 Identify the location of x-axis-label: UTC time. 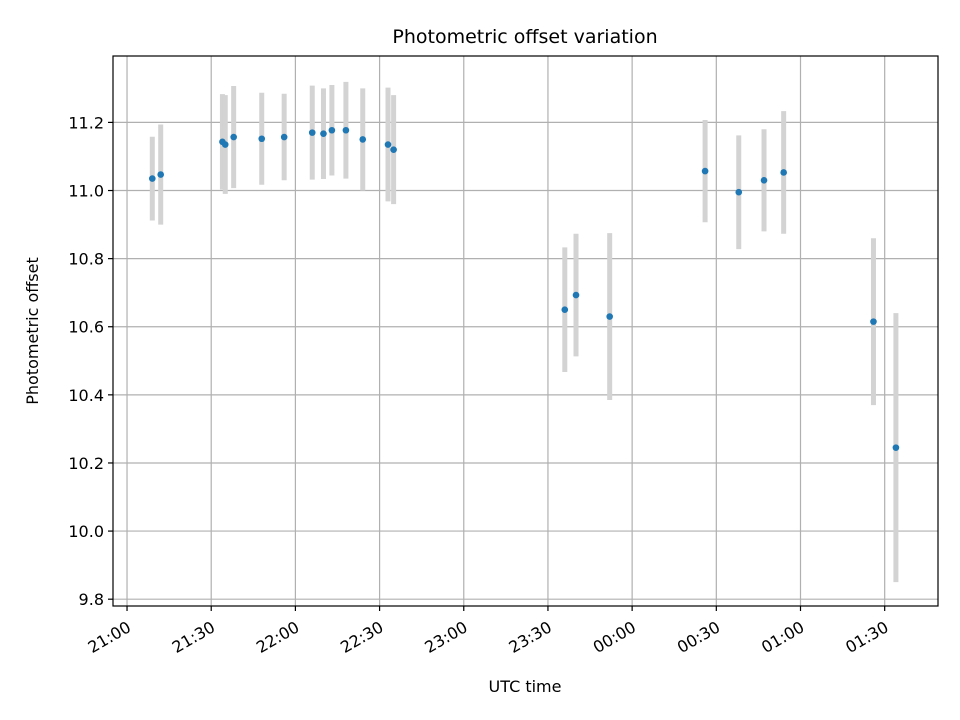
(525, 686).